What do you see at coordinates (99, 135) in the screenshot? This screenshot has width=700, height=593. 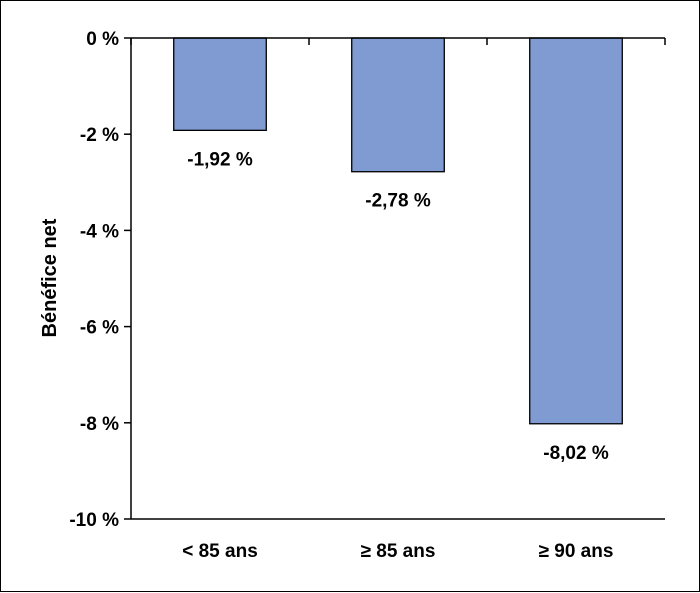 I see `y-tick-label-2: -2 %` at bounding box center [99, 135].